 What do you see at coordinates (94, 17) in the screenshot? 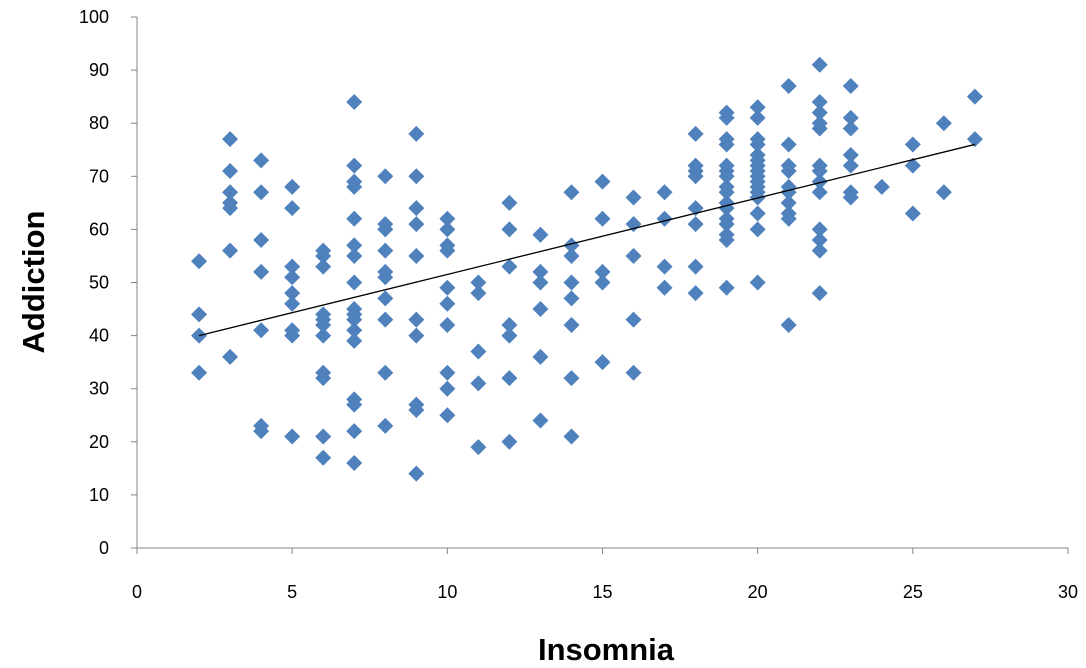
I see `y-tick-label: 100` at bounding box center [94, 17].